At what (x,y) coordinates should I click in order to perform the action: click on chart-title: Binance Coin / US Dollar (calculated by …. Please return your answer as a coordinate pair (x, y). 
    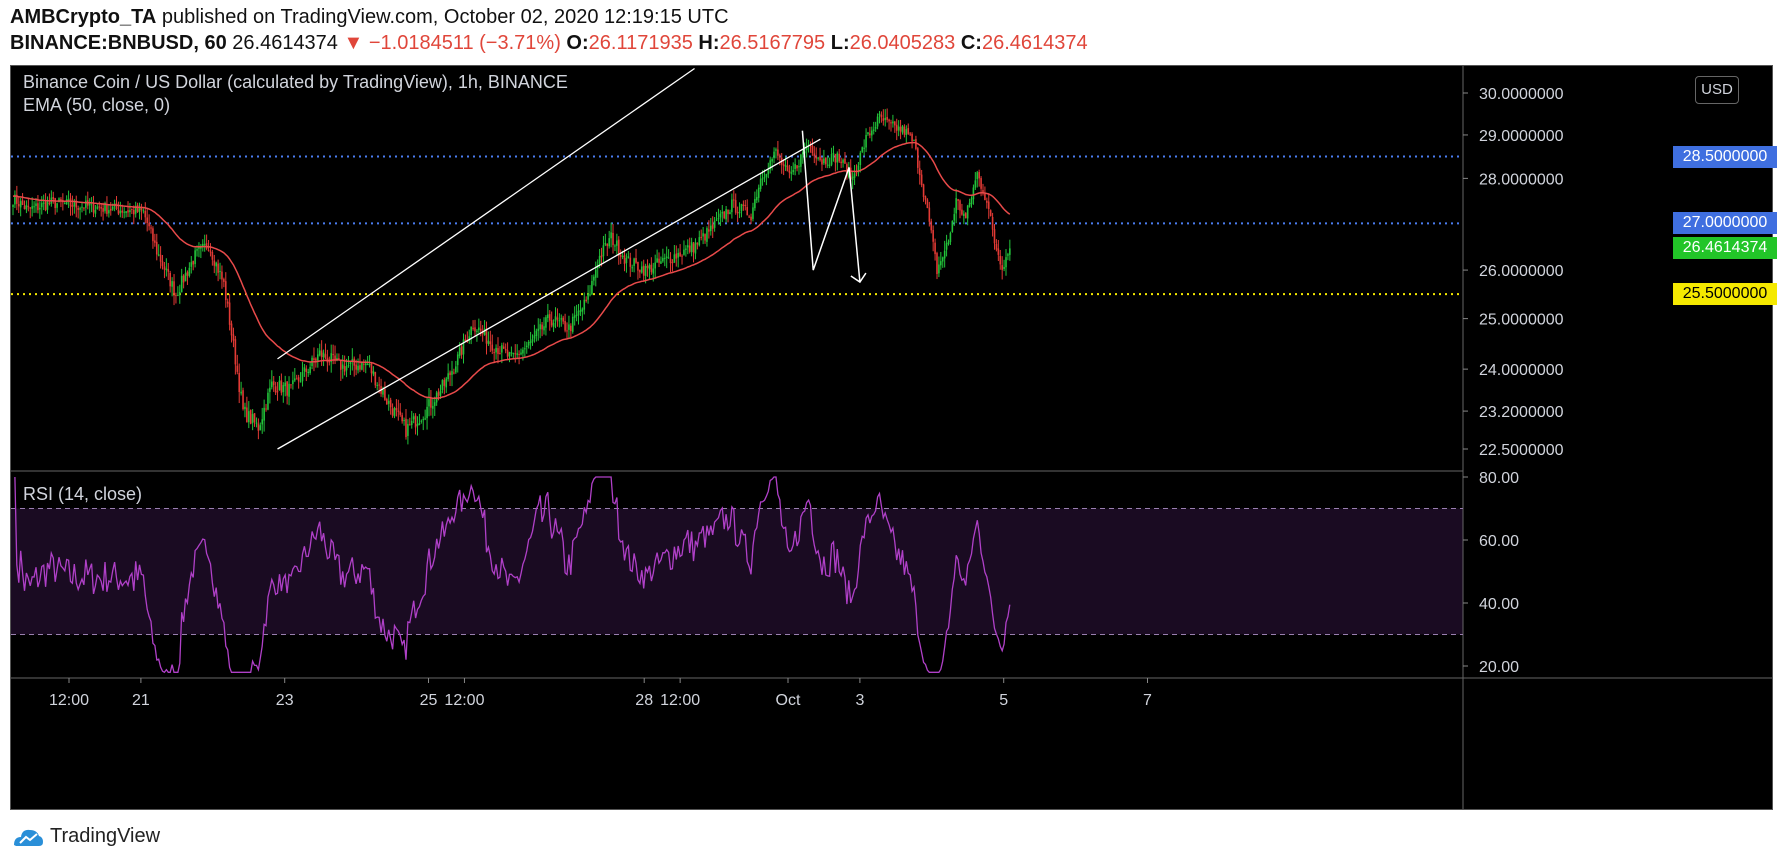
    Looking at the image, I should click on (295, 82).